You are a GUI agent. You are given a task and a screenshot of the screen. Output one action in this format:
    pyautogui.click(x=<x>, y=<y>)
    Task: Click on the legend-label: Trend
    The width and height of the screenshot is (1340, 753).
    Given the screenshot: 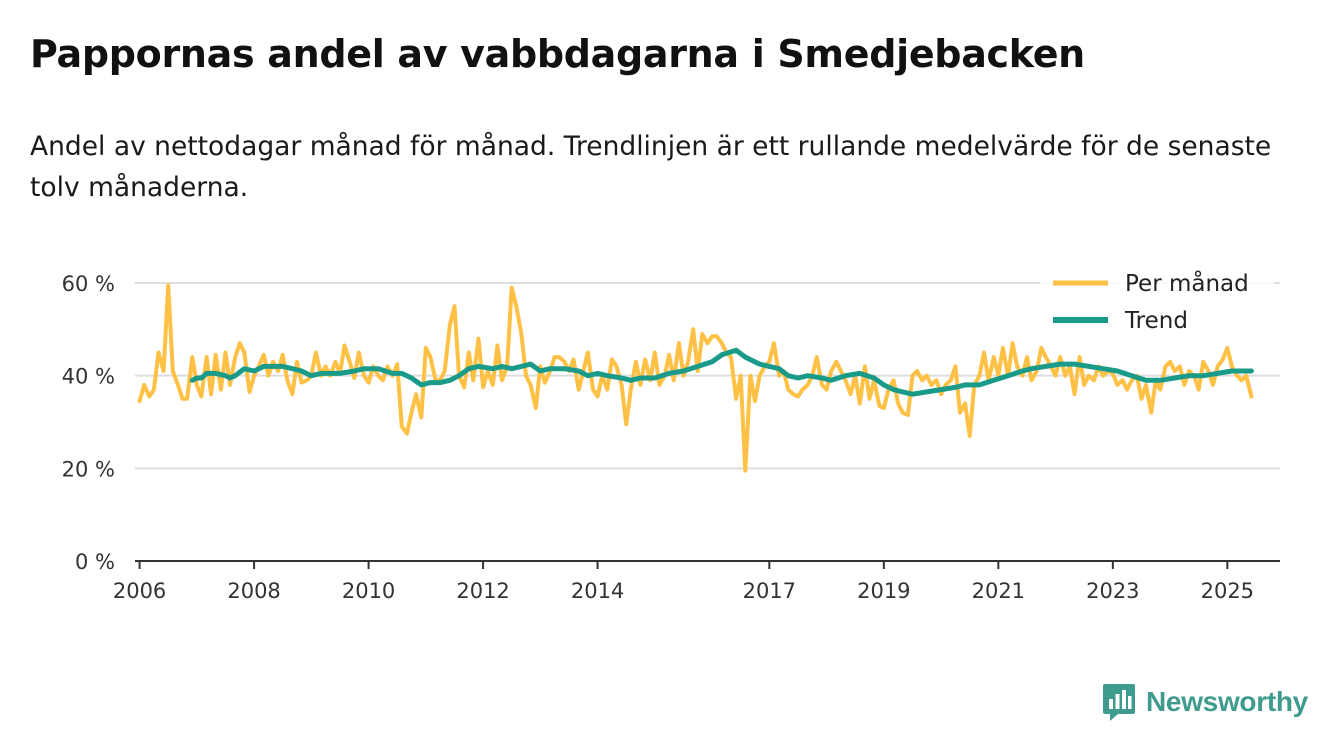 What is the action you would take?
    pyautogui.click(x=1156, y=321)
    